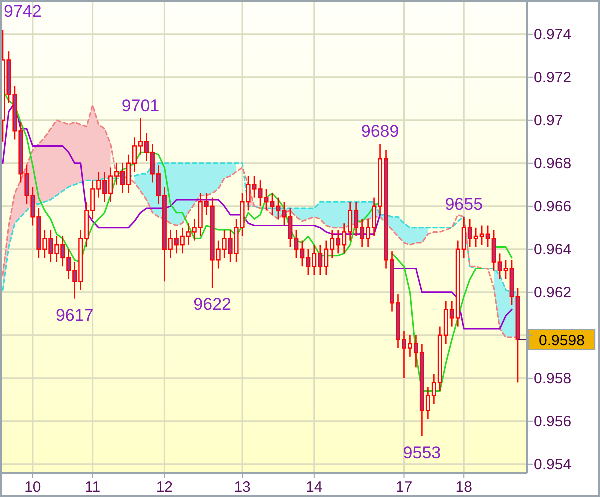  Describe the element at coordinates (314, 487) in the screenshot. I see `x-tick-label: 14` at that location.